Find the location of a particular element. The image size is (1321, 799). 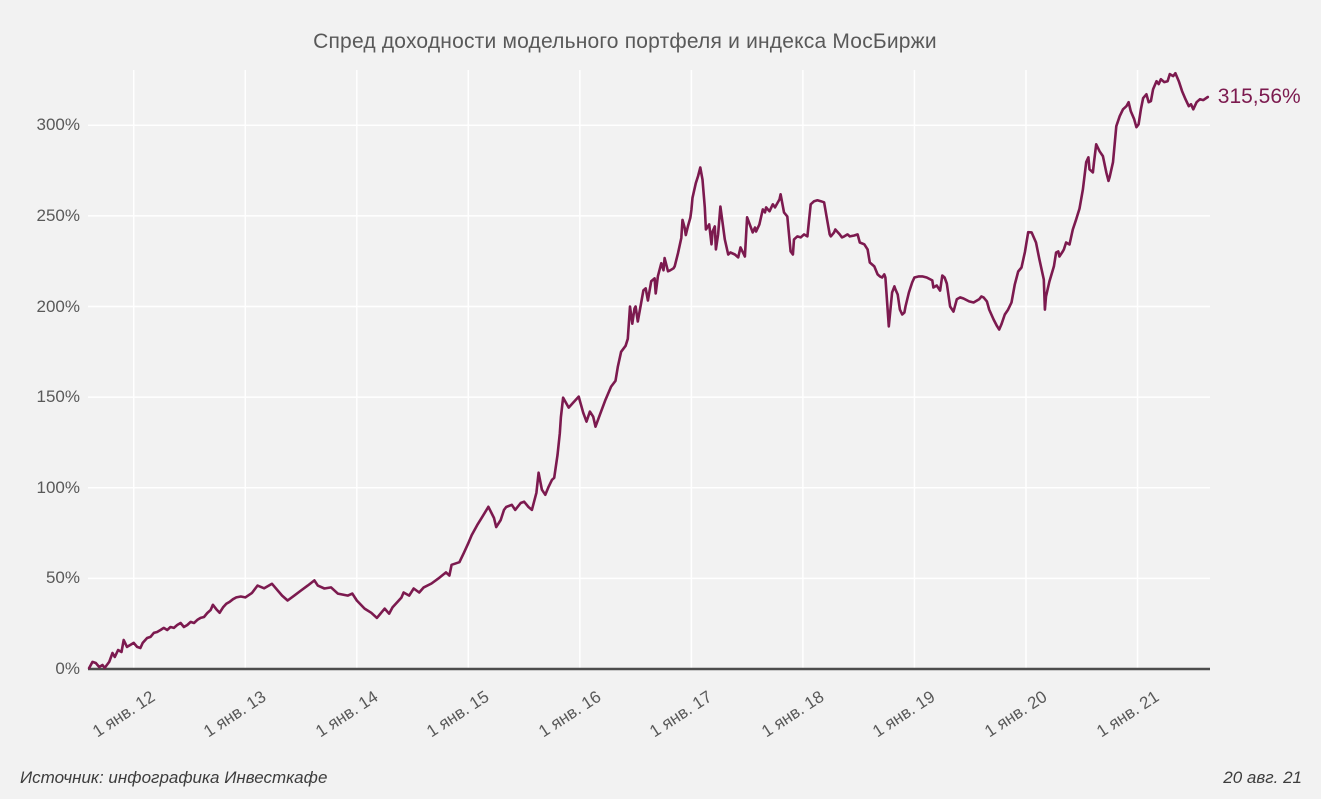

y-axis-tick-label: 250% is located at coordinates (58, 215).